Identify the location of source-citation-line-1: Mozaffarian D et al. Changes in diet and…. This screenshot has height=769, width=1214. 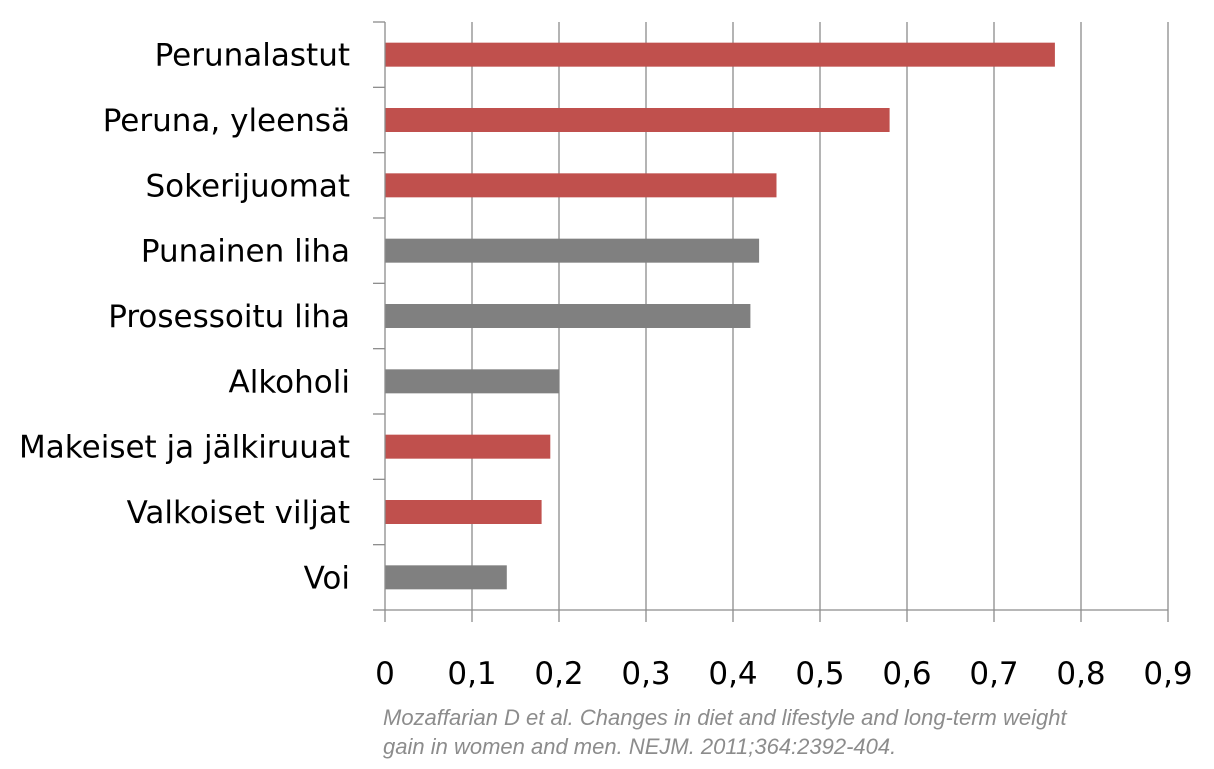
(725, 717).